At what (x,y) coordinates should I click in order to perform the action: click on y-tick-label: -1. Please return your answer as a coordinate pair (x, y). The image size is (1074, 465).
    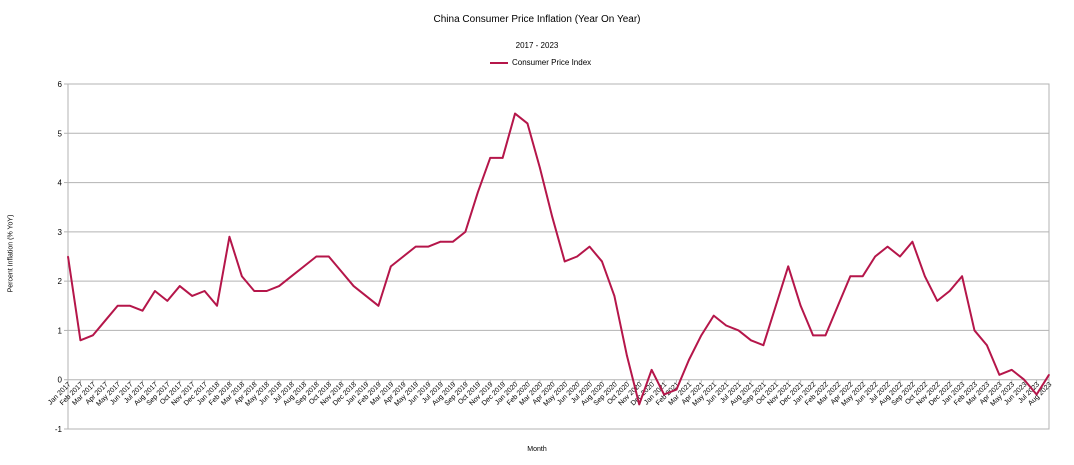
    Looking at the image, I should click on (59, 429).